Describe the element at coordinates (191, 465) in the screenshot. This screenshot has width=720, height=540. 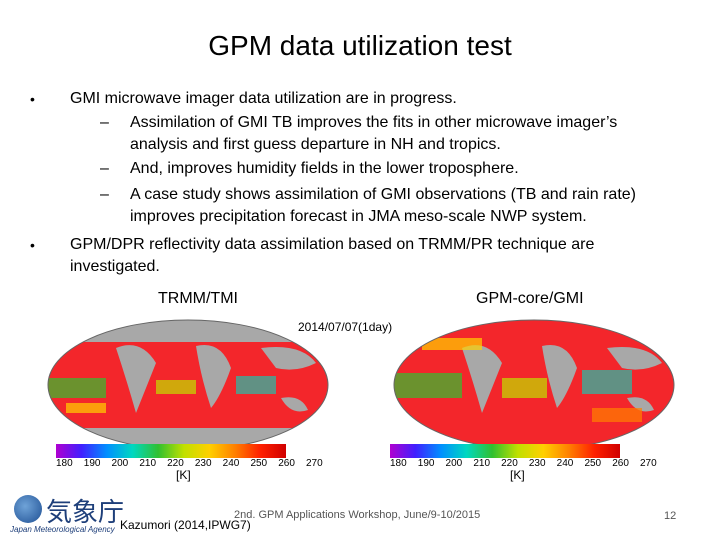
I see `left-colorbar-ticks: 180 190 200 210 220 230 240 250 260 270` at that location.